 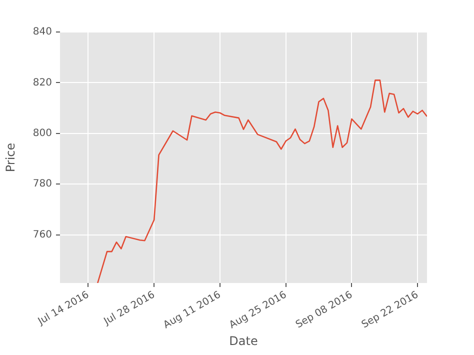 I want to click on y-tick-label: 820, so click(x=42, y=82).